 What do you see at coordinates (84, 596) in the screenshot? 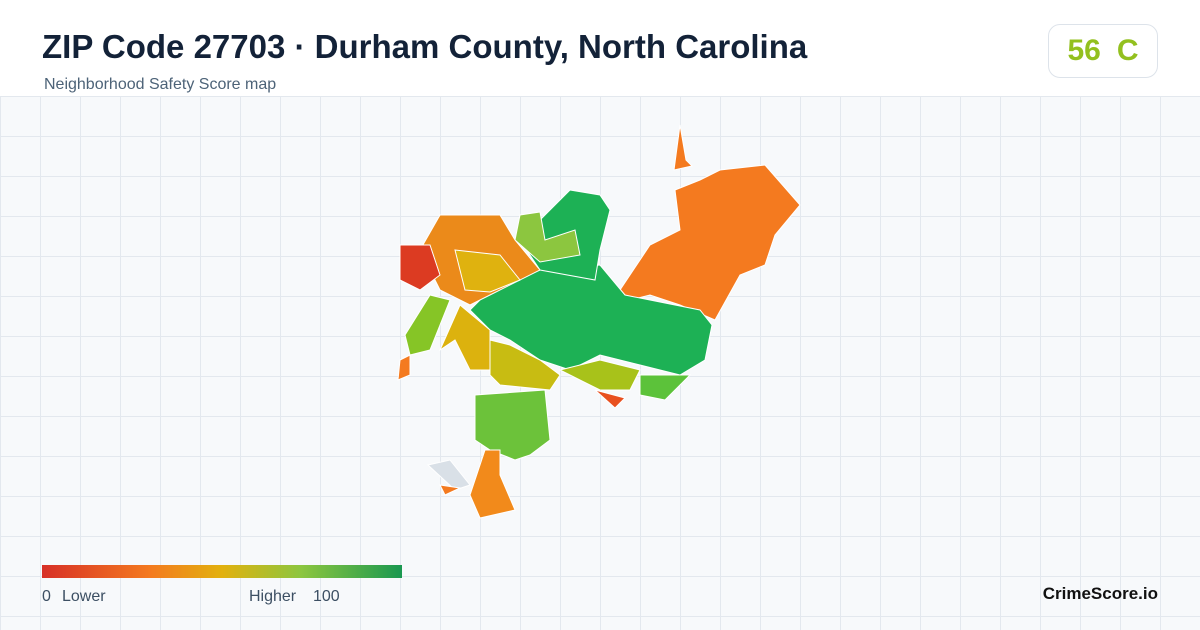
I see `legend-min-label: Lower` at bounding box center [84, 596].